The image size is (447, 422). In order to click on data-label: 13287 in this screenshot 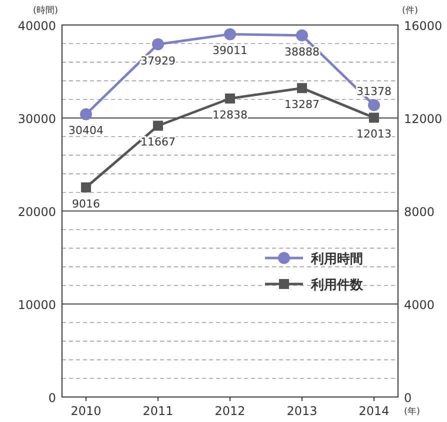, I will do `click(302, 105)`.